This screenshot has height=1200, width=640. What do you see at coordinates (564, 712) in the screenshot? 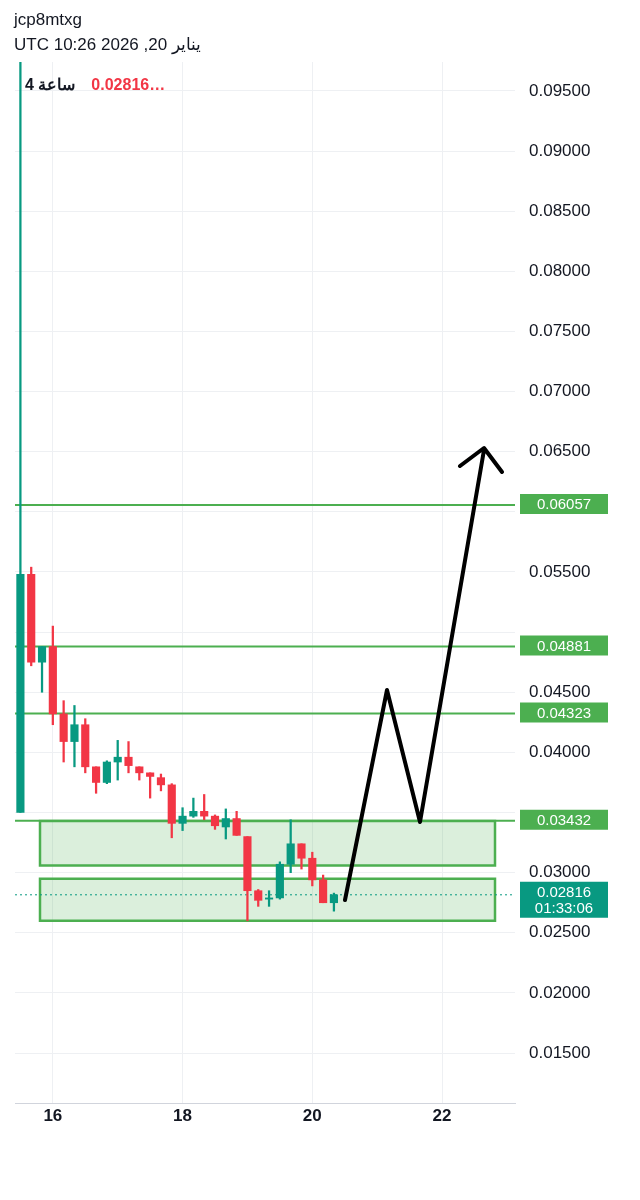
I see `ref-line-label: 0.04323` at bounding box center [564, 712].